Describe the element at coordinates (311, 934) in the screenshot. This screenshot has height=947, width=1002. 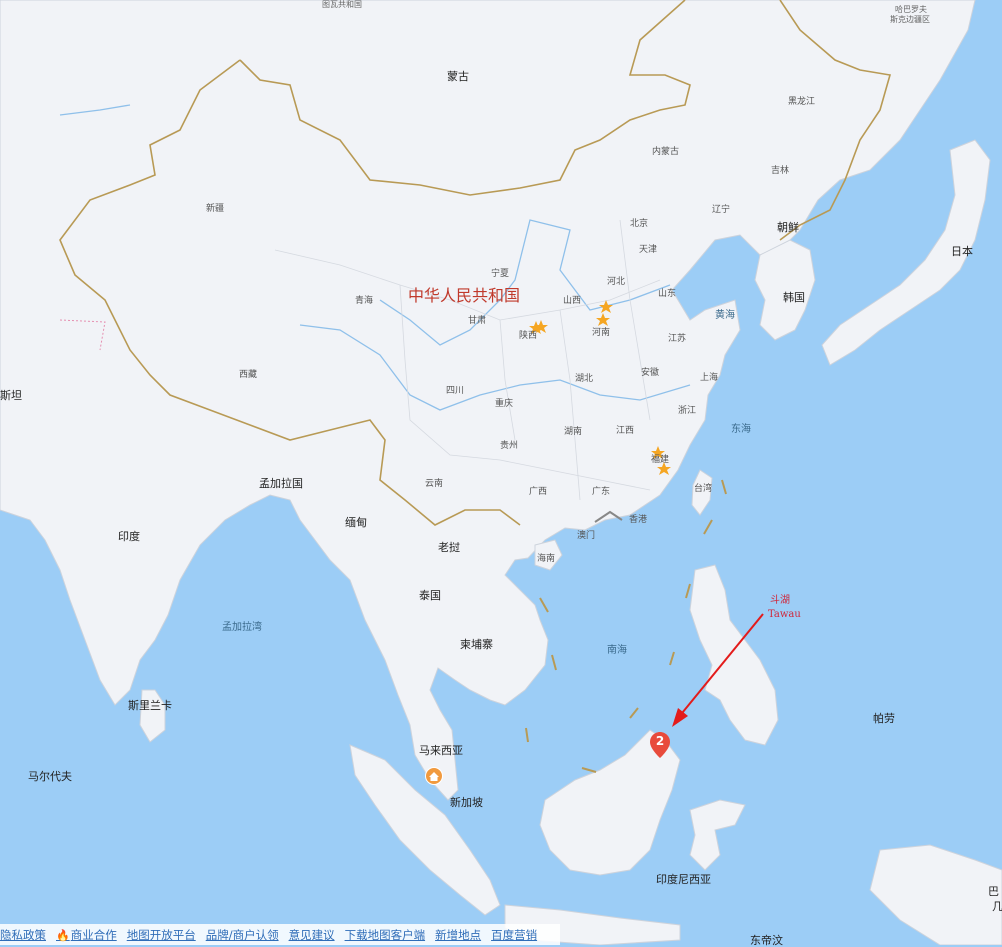
I see `footer-link-feedback: 意见建议` at that location.